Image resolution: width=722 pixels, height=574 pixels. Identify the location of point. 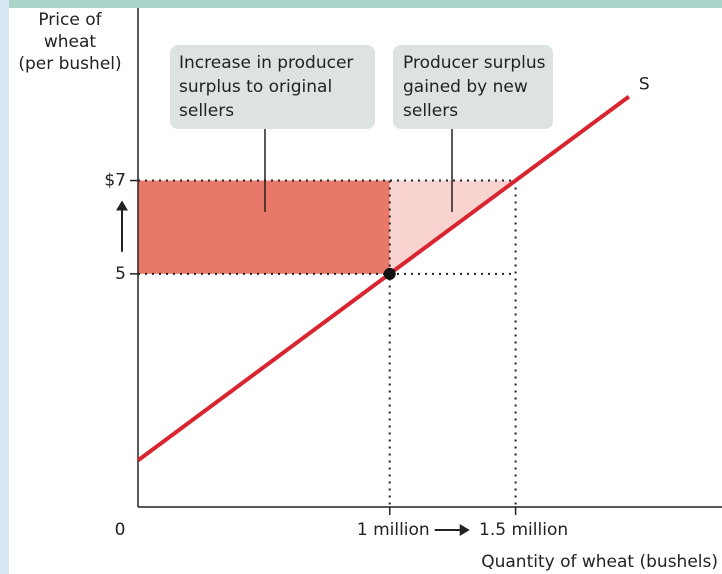
(389, 273).